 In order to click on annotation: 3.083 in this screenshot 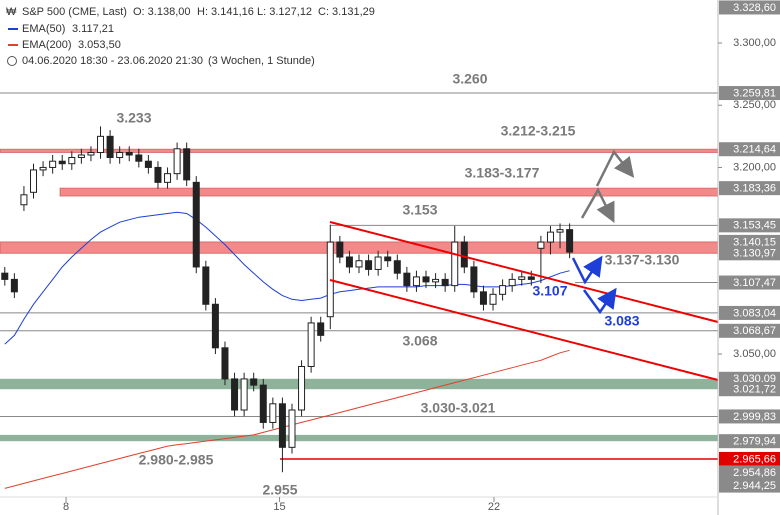, I will do `click(621, 321)`.